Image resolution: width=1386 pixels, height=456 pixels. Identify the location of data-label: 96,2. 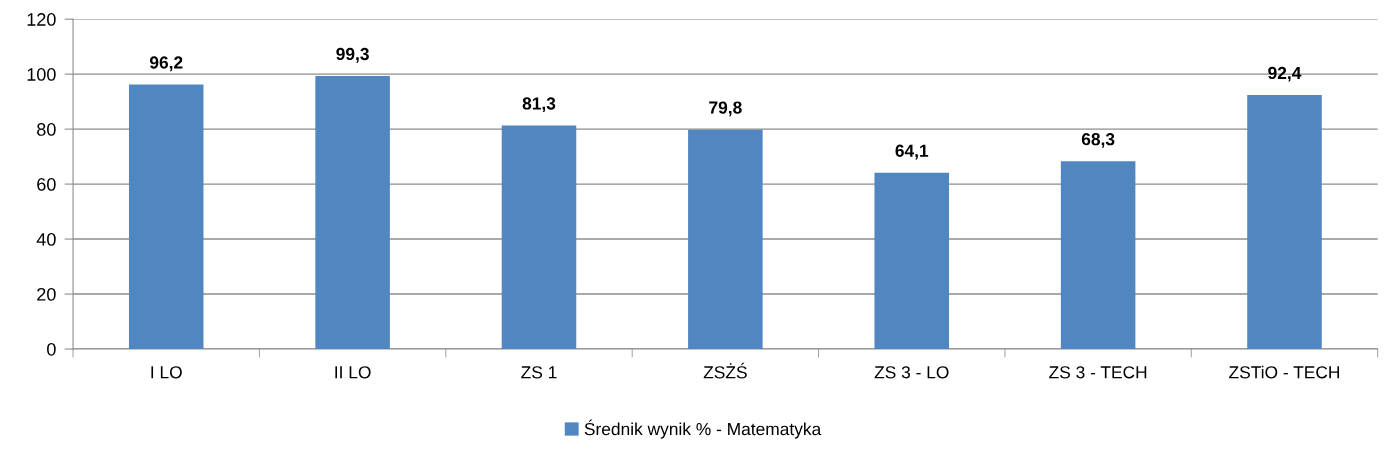
(166, 64).